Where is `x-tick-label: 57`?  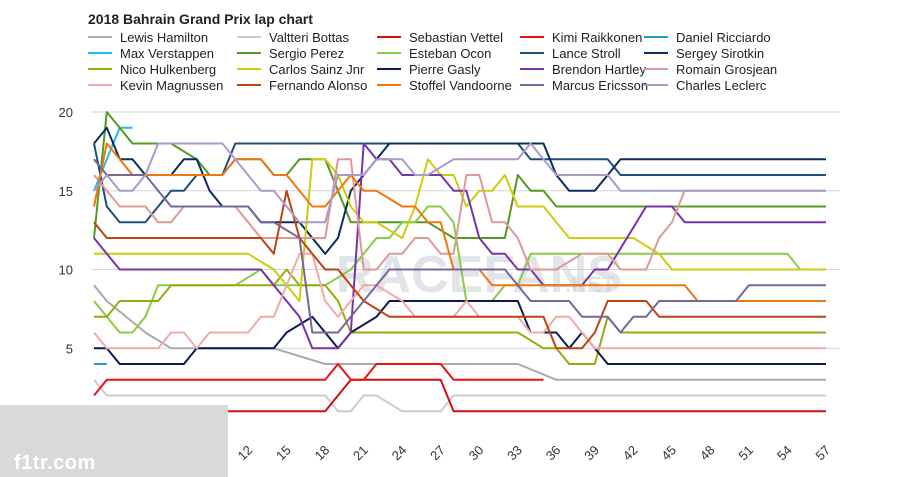 x-tick-label: 57 is located at coordinates (822, 452).